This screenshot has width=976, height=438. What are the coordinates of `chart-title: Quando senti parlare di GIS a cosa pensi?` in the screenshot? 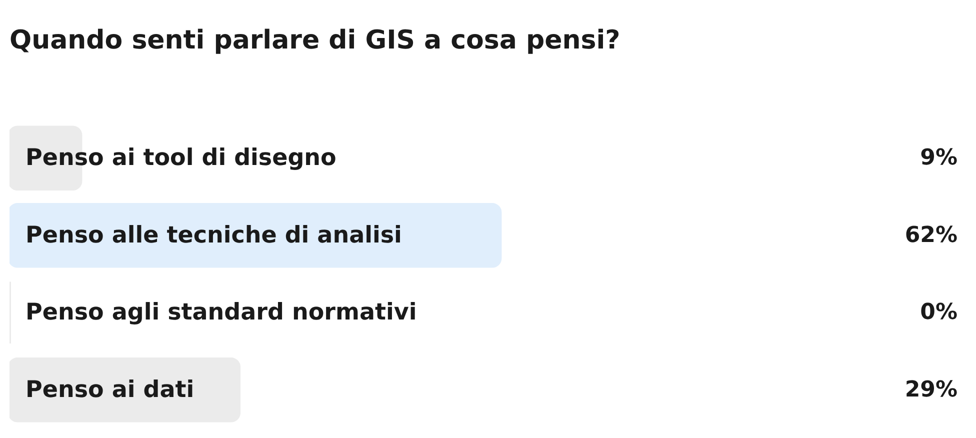 It's located at (315, 41).